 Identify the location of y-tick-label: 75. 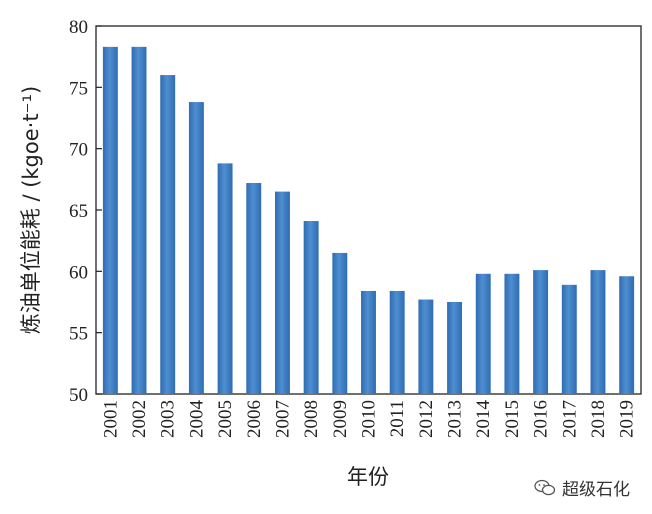
(78, 88).